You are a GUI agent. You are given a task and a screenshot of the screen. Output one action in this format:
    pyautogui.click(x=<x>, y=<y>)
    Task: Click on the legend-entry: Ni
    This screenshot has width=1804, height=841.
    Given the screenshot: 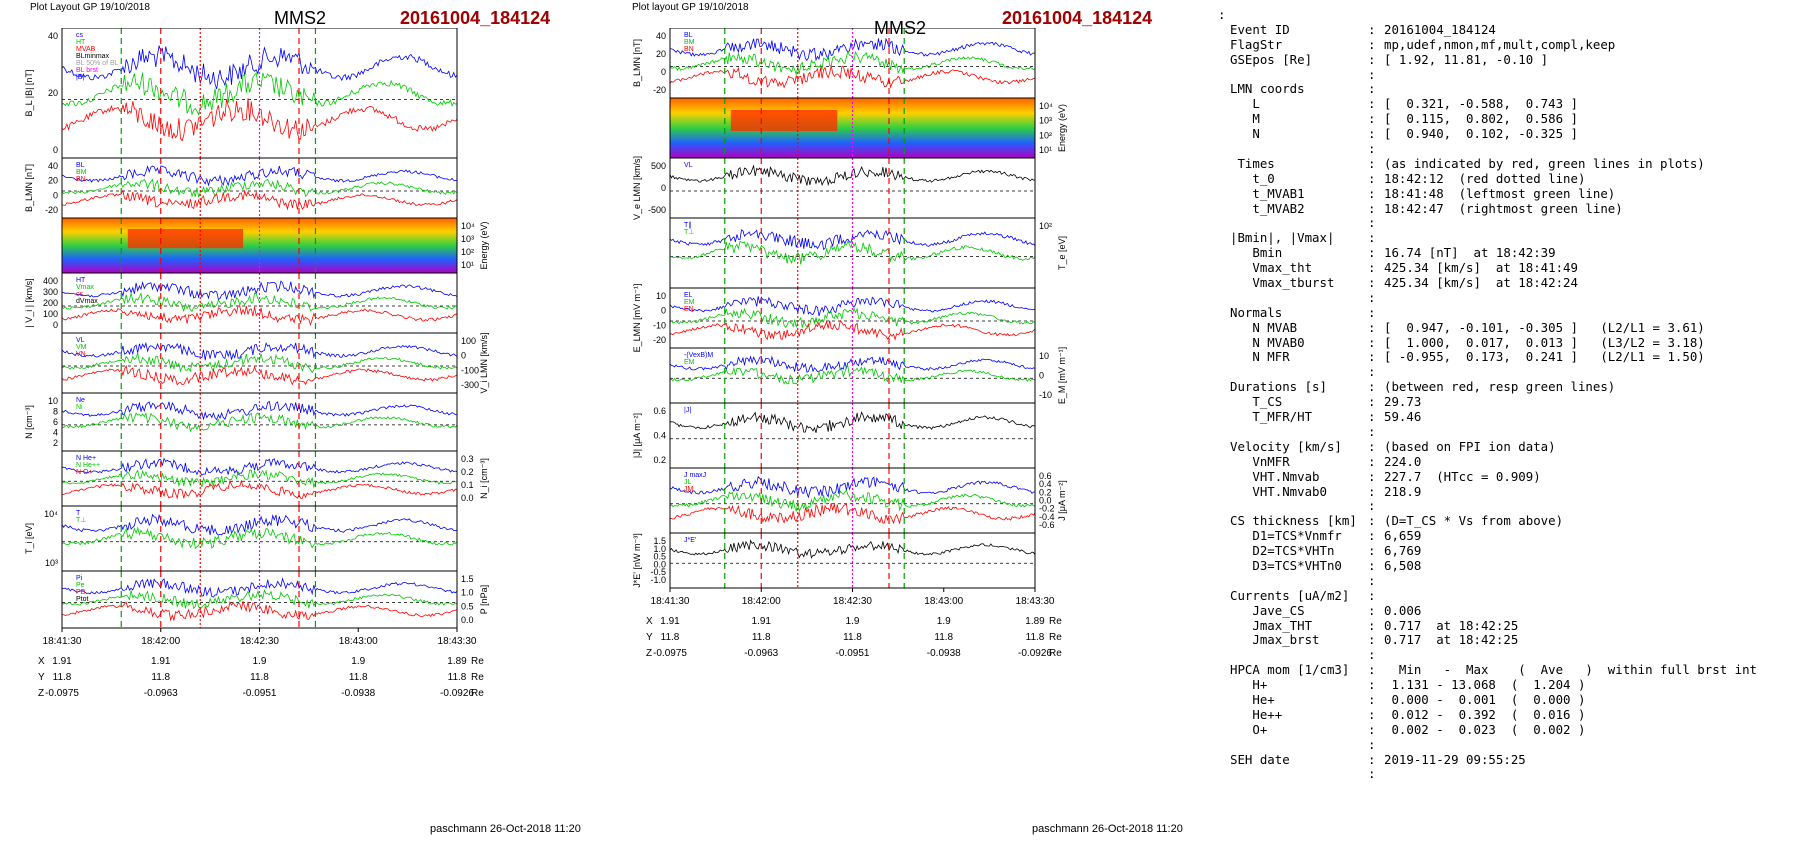 What is the action you would take?
    pyautogui.click(x=79, y=407)
    